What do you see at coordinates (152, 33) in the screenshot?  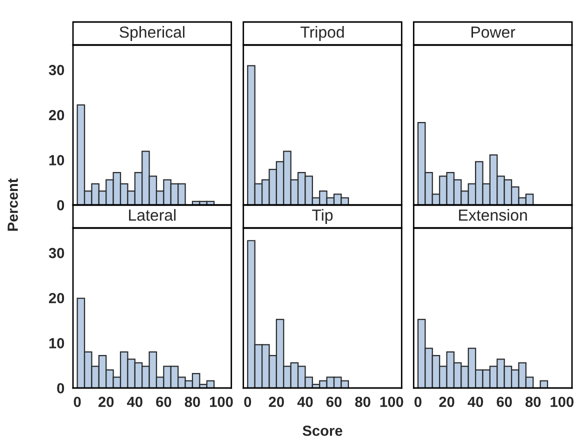 I see `chart-title: Spherical` at bounding box center [152, 33].